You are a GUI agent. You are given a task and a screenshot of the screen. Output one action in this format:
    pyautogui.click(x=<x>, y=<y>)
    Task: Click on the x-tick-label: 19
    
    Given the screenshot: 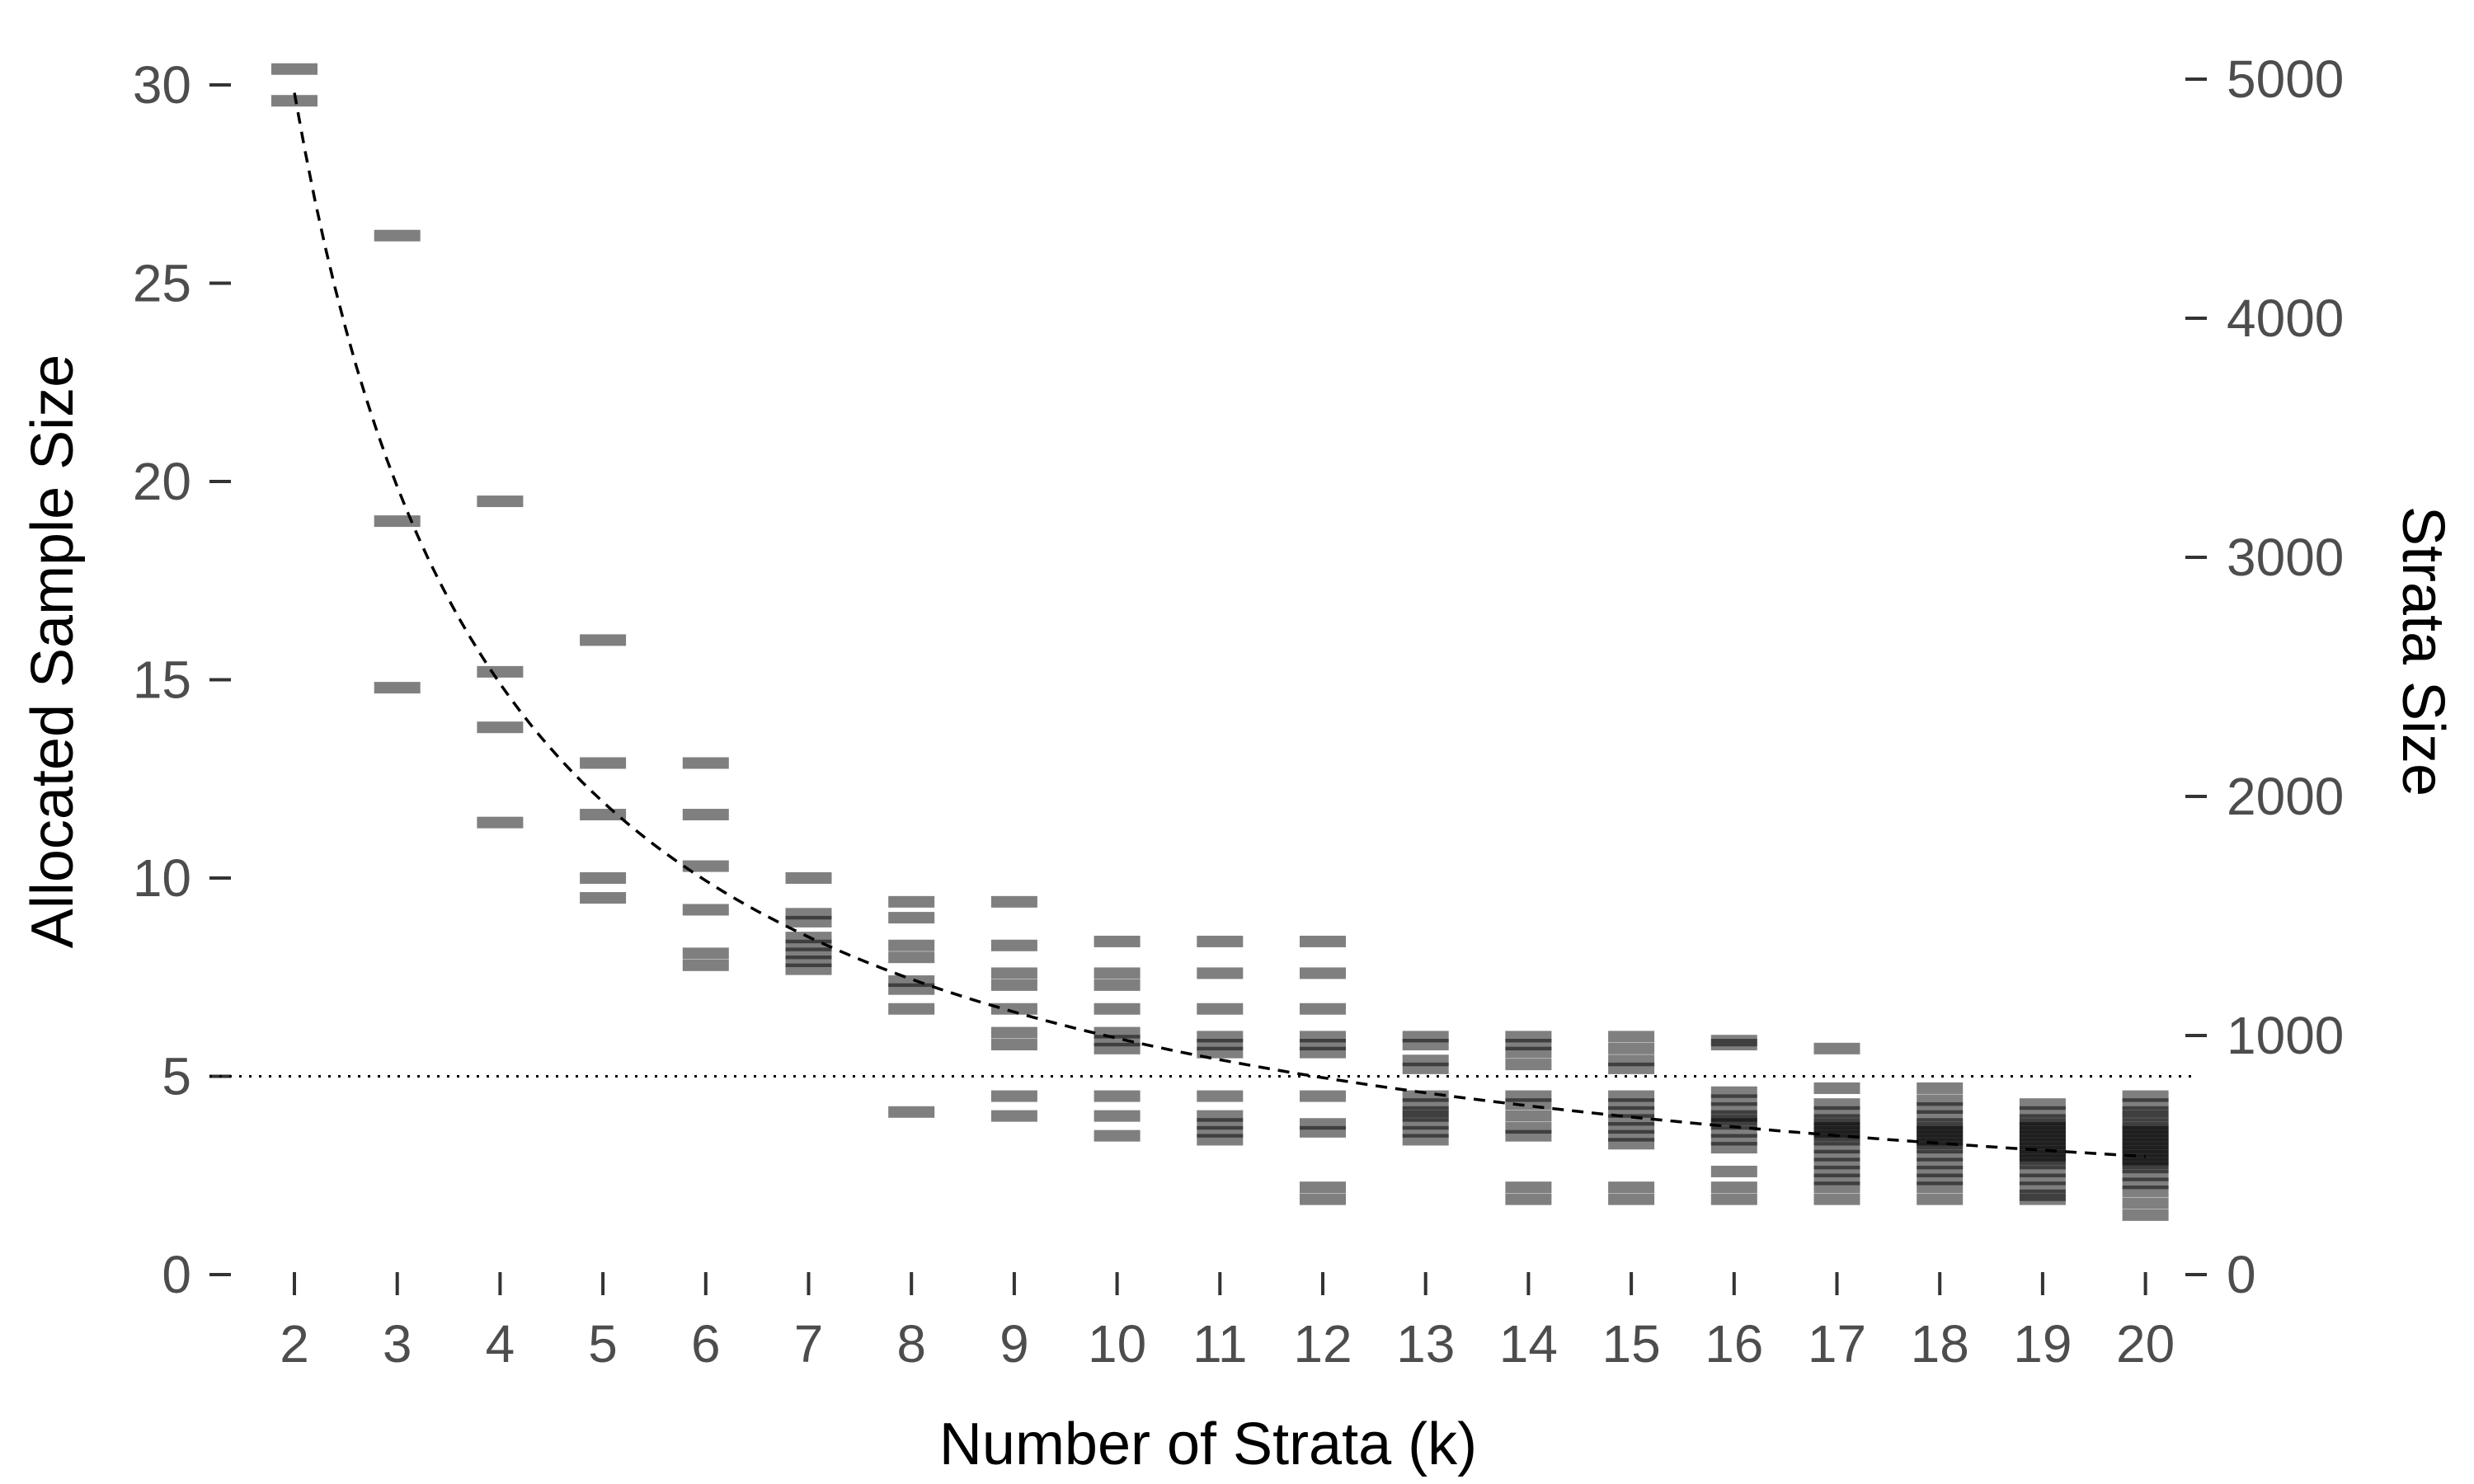 What is the action you would take?
    pyautogui.click(x=2042, y=1344)
    